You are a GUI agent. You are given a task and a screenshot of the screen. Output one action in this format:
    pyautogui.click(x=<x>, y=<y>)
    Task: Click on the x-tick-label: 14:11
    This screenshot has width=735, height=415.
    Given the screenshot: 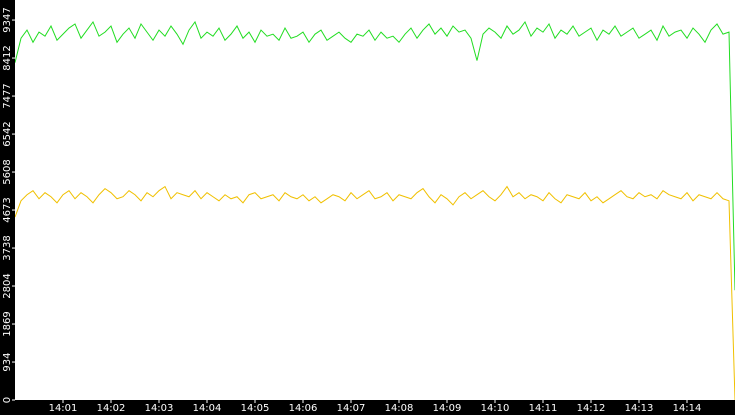 What is the action you would take?
    pyautogui.click(x=543, y=408)
    